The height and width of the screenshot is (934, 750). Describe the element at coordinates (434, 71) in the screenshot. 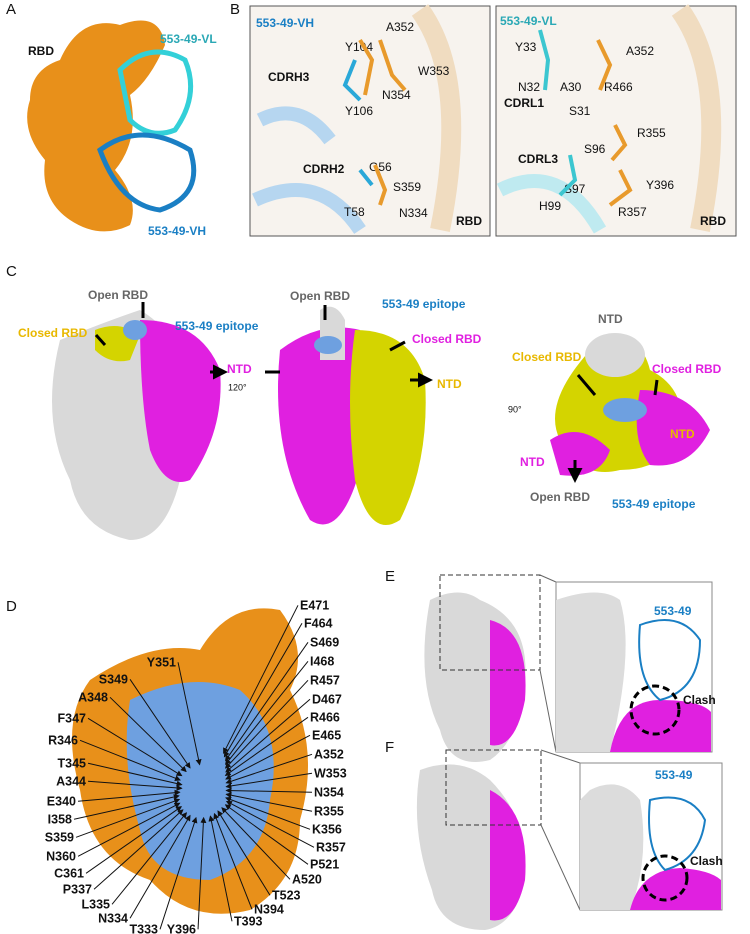

I see `residue: W353` at that location.